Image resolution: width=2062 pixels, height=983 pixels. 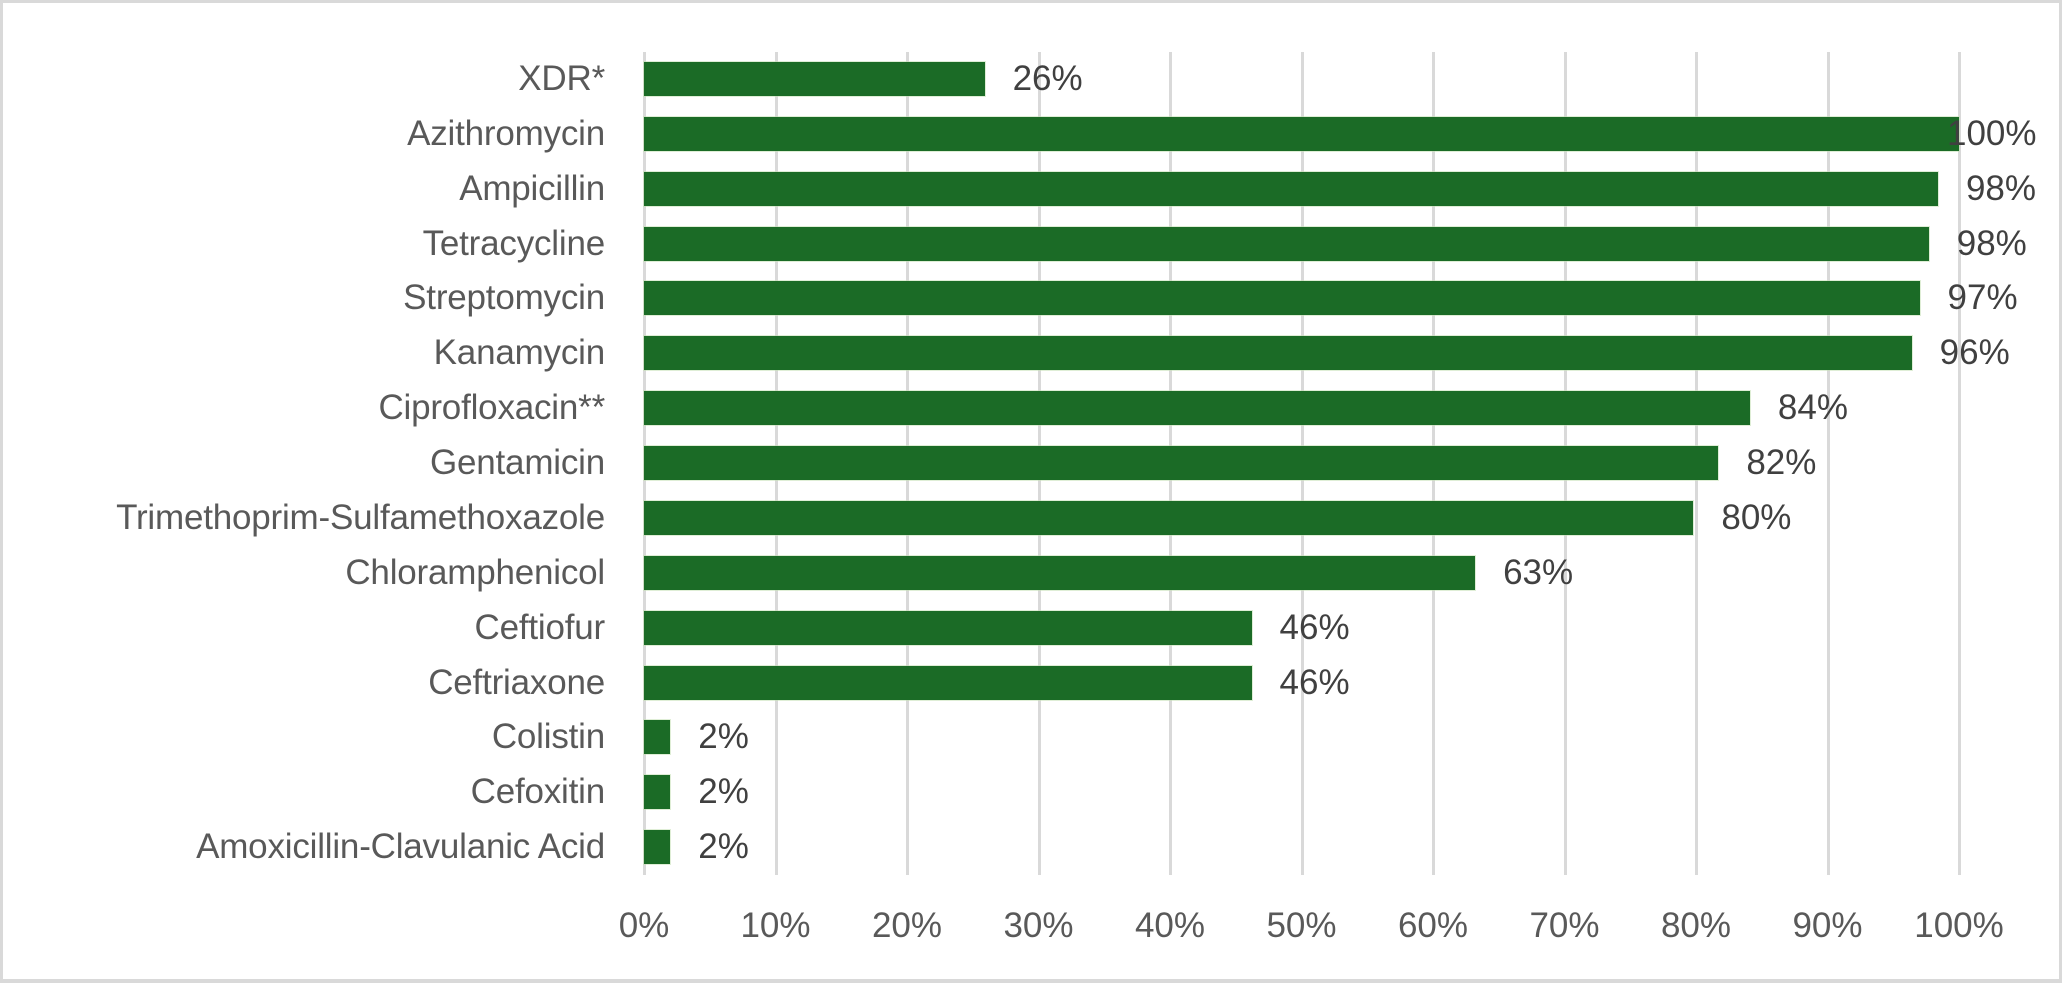 What do you see at coordinates (1301, 79) in the screenshot?
I see `bar-row: 26%` at bounding box center [1301, 79].